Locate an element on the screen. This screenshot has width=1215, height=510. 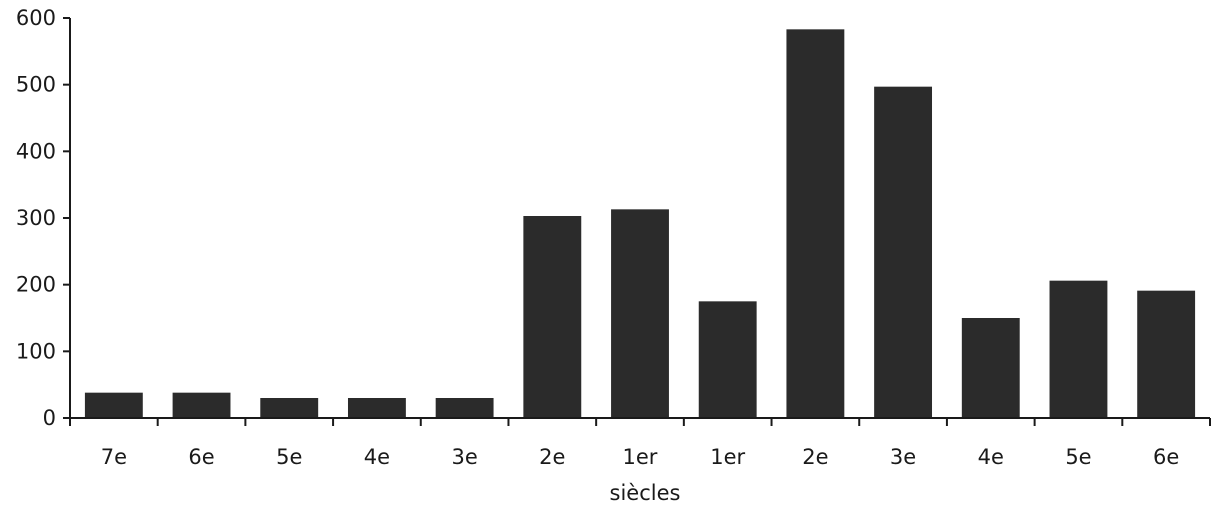
y-axis-ticks: 0 100 200 300 400 500 600 is located at coordinates (43, 218).